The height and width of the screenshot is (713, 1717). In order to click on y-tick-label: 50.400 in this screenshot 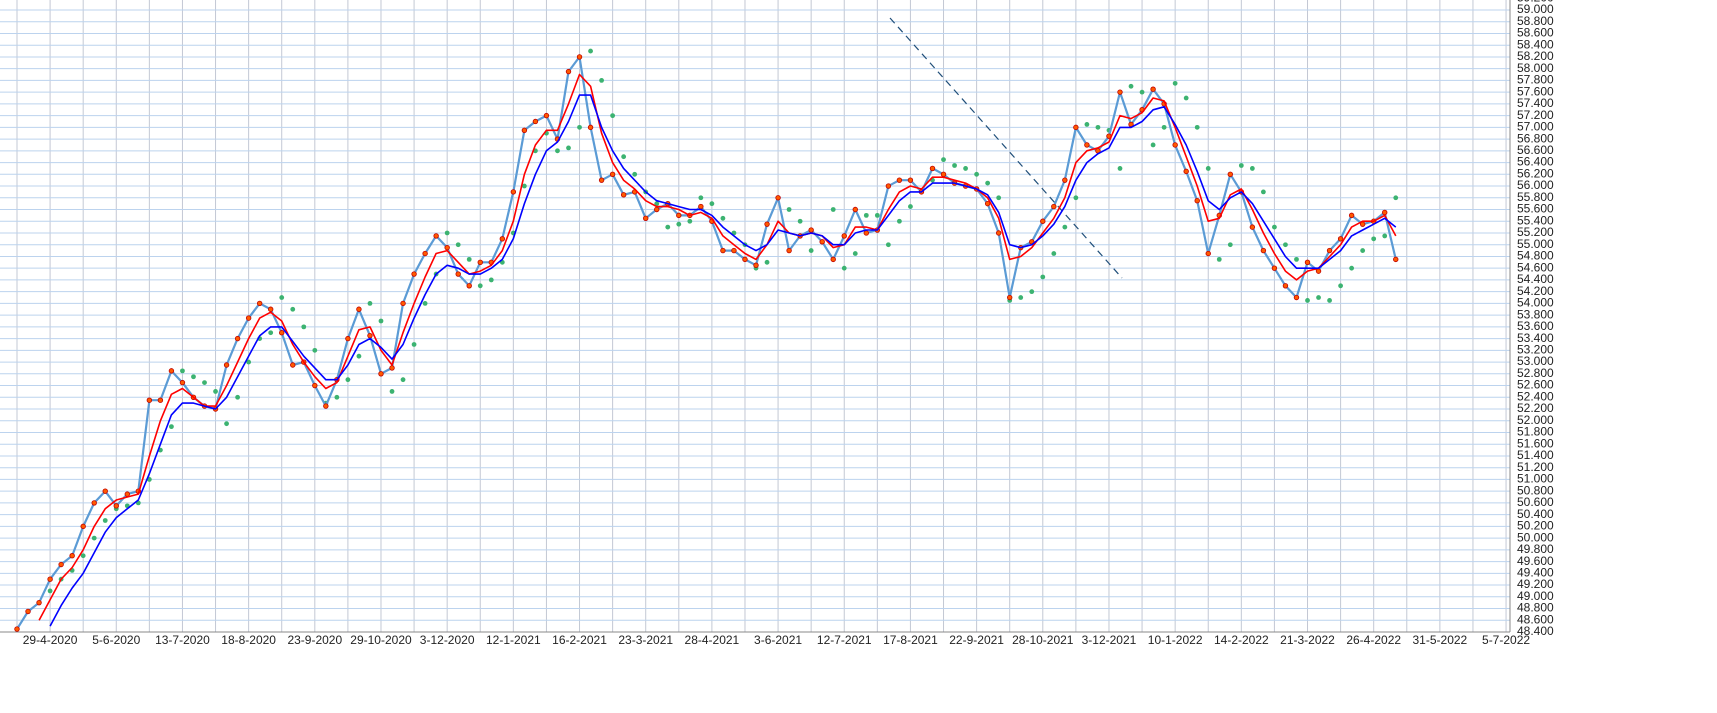, I will do `click(1535, 514)`.